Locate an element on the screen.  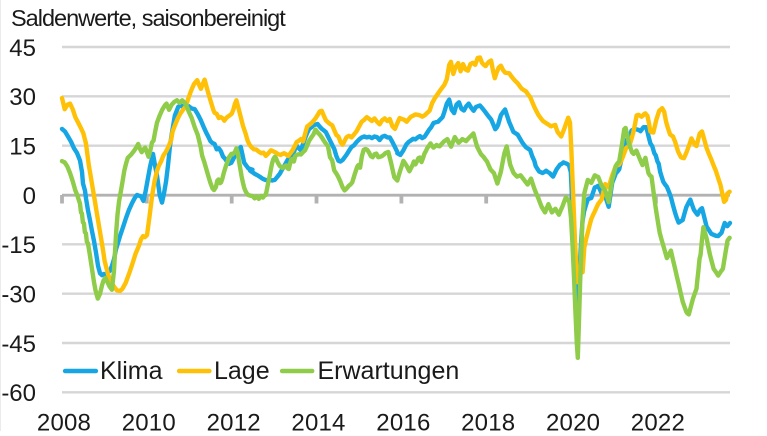
svg-text: 15 is located at coordinates (22, 147).